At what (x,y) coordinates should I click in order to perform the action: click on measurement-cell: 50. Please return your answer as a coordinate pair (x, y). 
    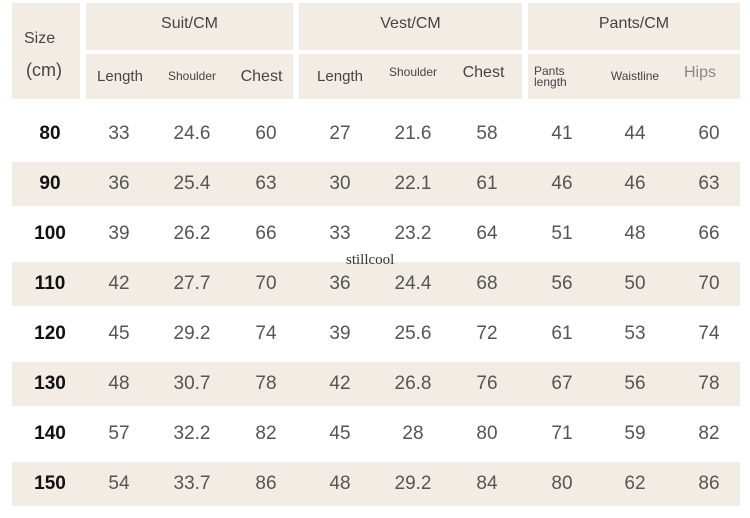
    Looking at the image, I should click on (635, 283).